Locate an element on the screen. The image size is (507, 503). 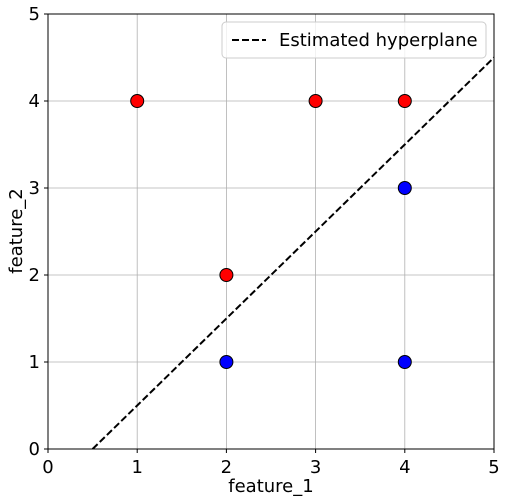
y-axis-label: feature_2 is located at coordinates (16, 230).